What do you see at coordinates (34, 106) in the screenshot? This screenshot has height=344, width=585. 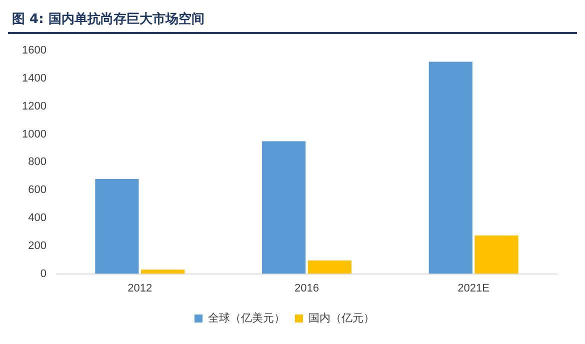 I see `y-tick-label: 1200` at bounding box center [34, 106].